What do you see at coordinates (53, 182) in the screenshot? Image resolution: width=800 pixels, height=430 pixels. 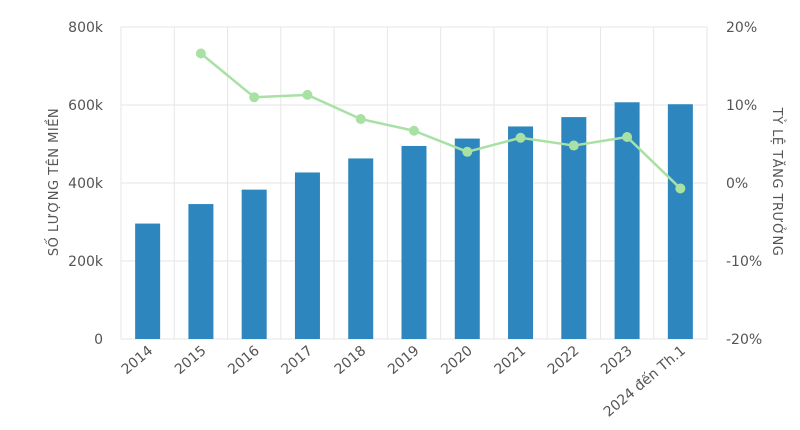 I see `left-axis-title: SỐ LƯỢNG TÊN MIỀN` at bounding box center [53, 182].